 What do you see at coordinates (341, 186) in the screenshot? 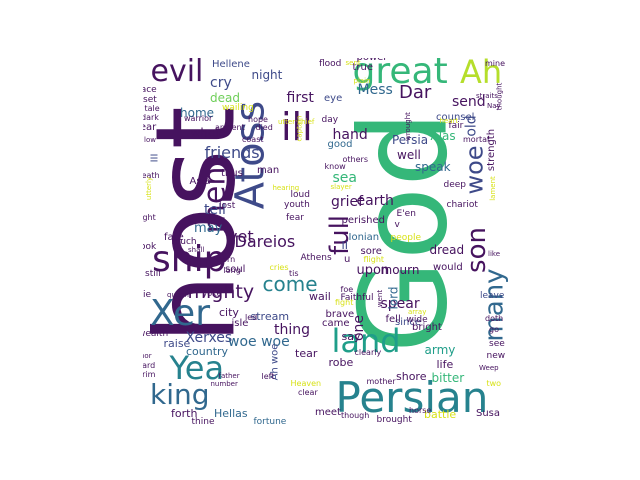
I see `word-166: slayer` at bounding box center [341, 186].